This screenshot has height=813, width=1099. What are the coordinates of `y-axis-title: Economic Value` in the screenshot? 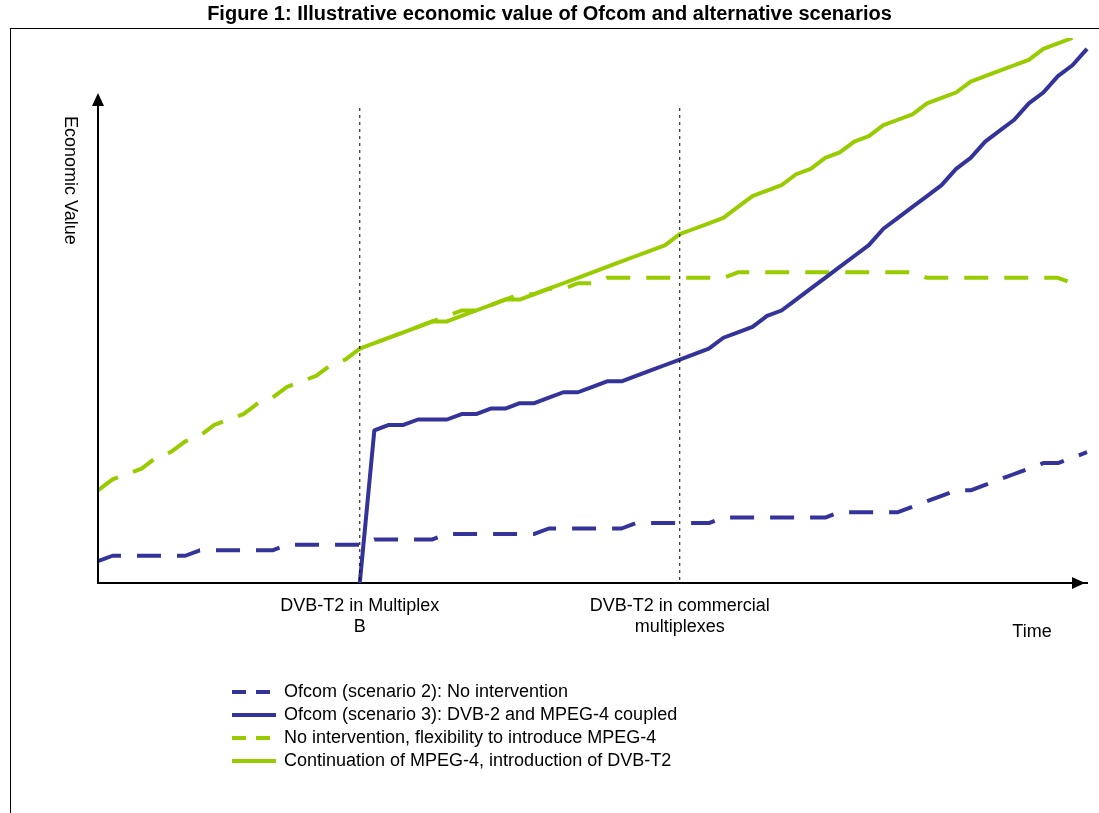 It's located at (71, 180).